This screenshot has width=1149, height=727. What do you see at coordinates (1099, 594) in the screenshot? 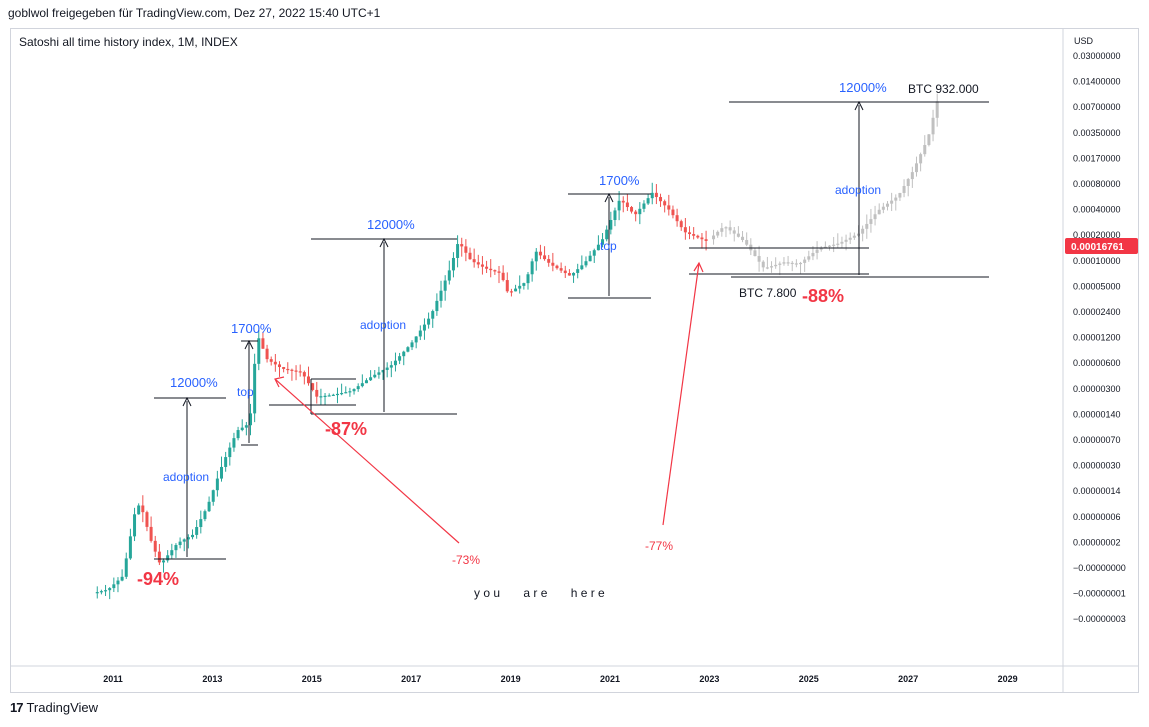
I see `price-tick-label: −0.00000001` at bounding box center [1099, 594].